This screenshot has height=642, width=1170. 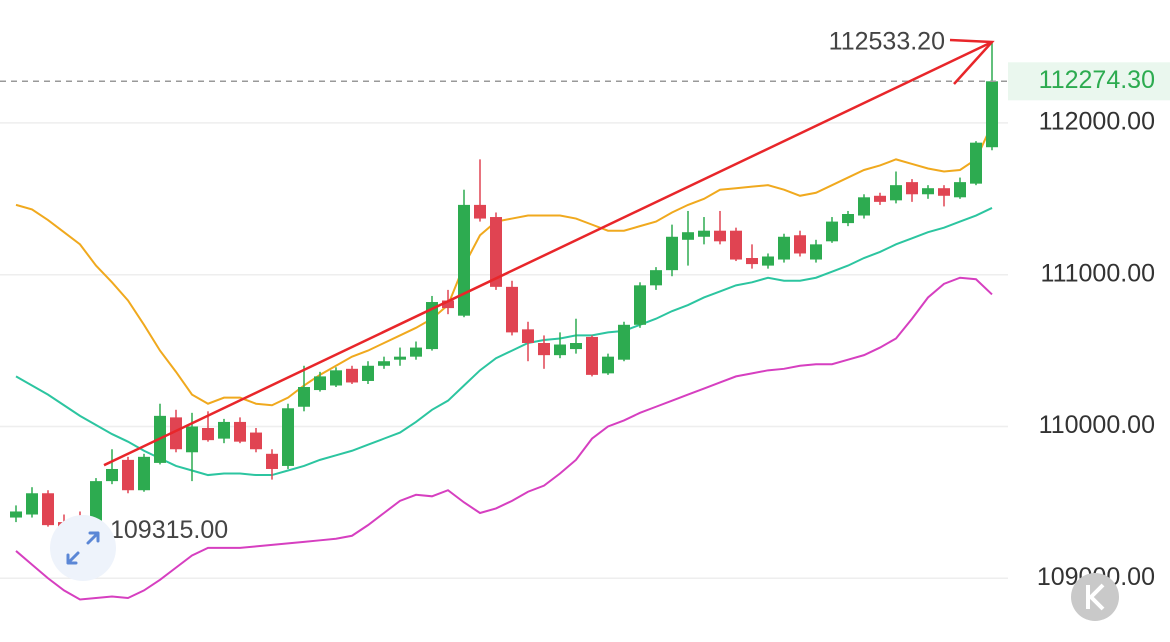 What do you see at coordinates (1097, 122) in the screenshot?
I see `y-tick-label: 112000.00` at bounding box center [1097, 122].